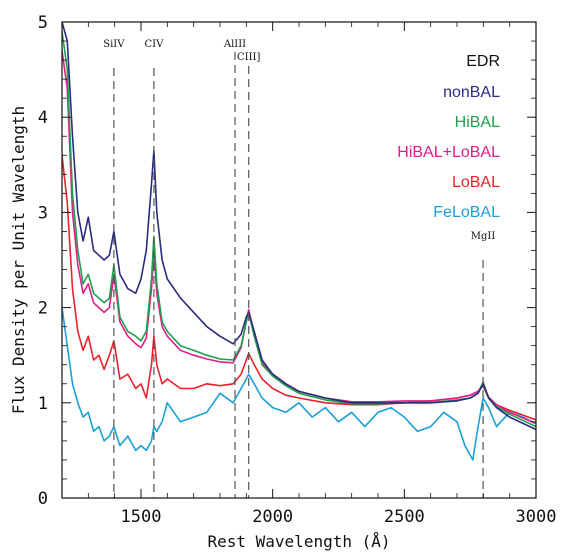  What do you see at coordinates (43, 118) in the screenshot?
I see `y-tick-label: 4` at bounding box center [43, 118].